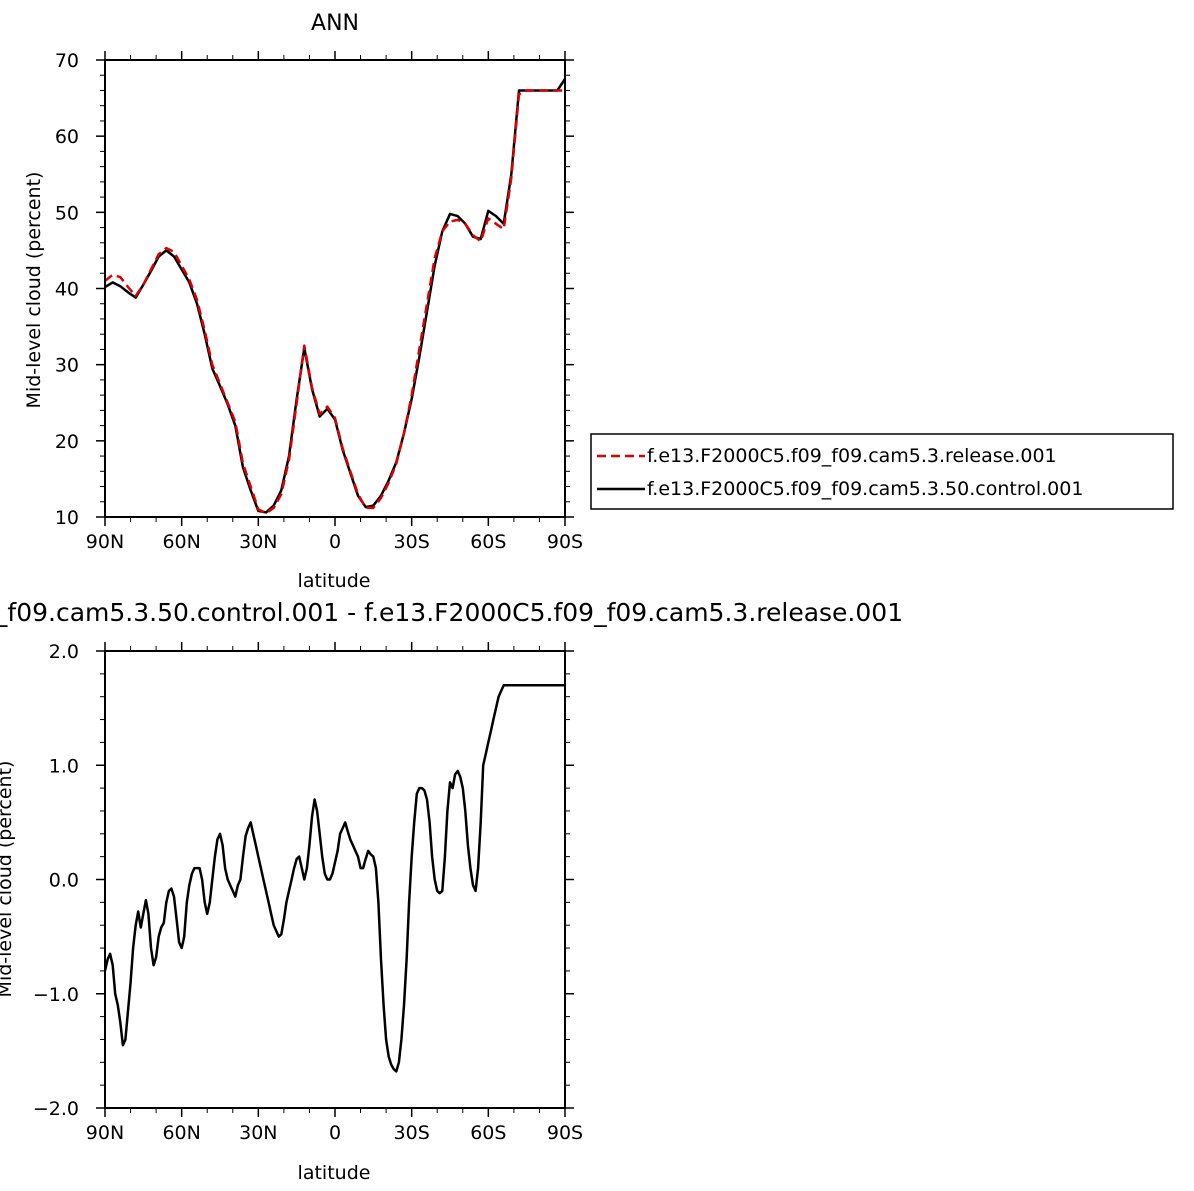 The image size is (1194, 1191). Describe the element at coordinates (335, 23) in the screenshot. I see `top-panel-title: ANN` at that location.